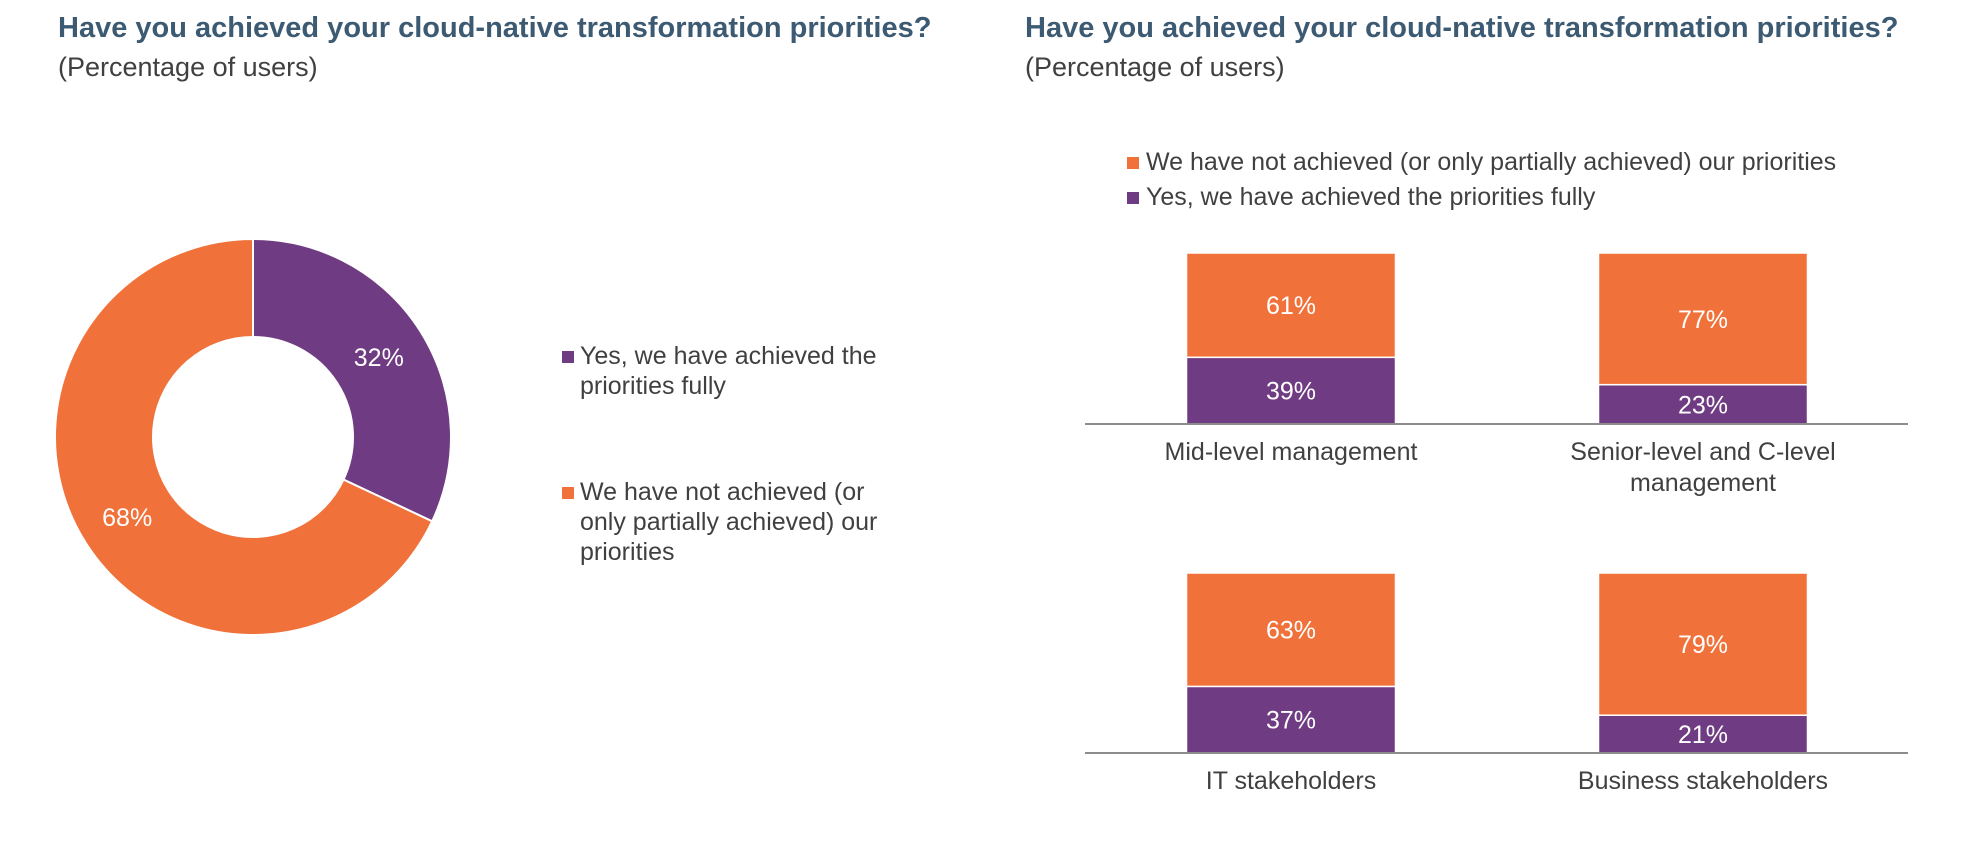 This screenshot has width=1986, height=845. What do you see at coordinates (352, 380) in the screenshot?
I see `donut-slice-yes` at bounding box center [352, 380].